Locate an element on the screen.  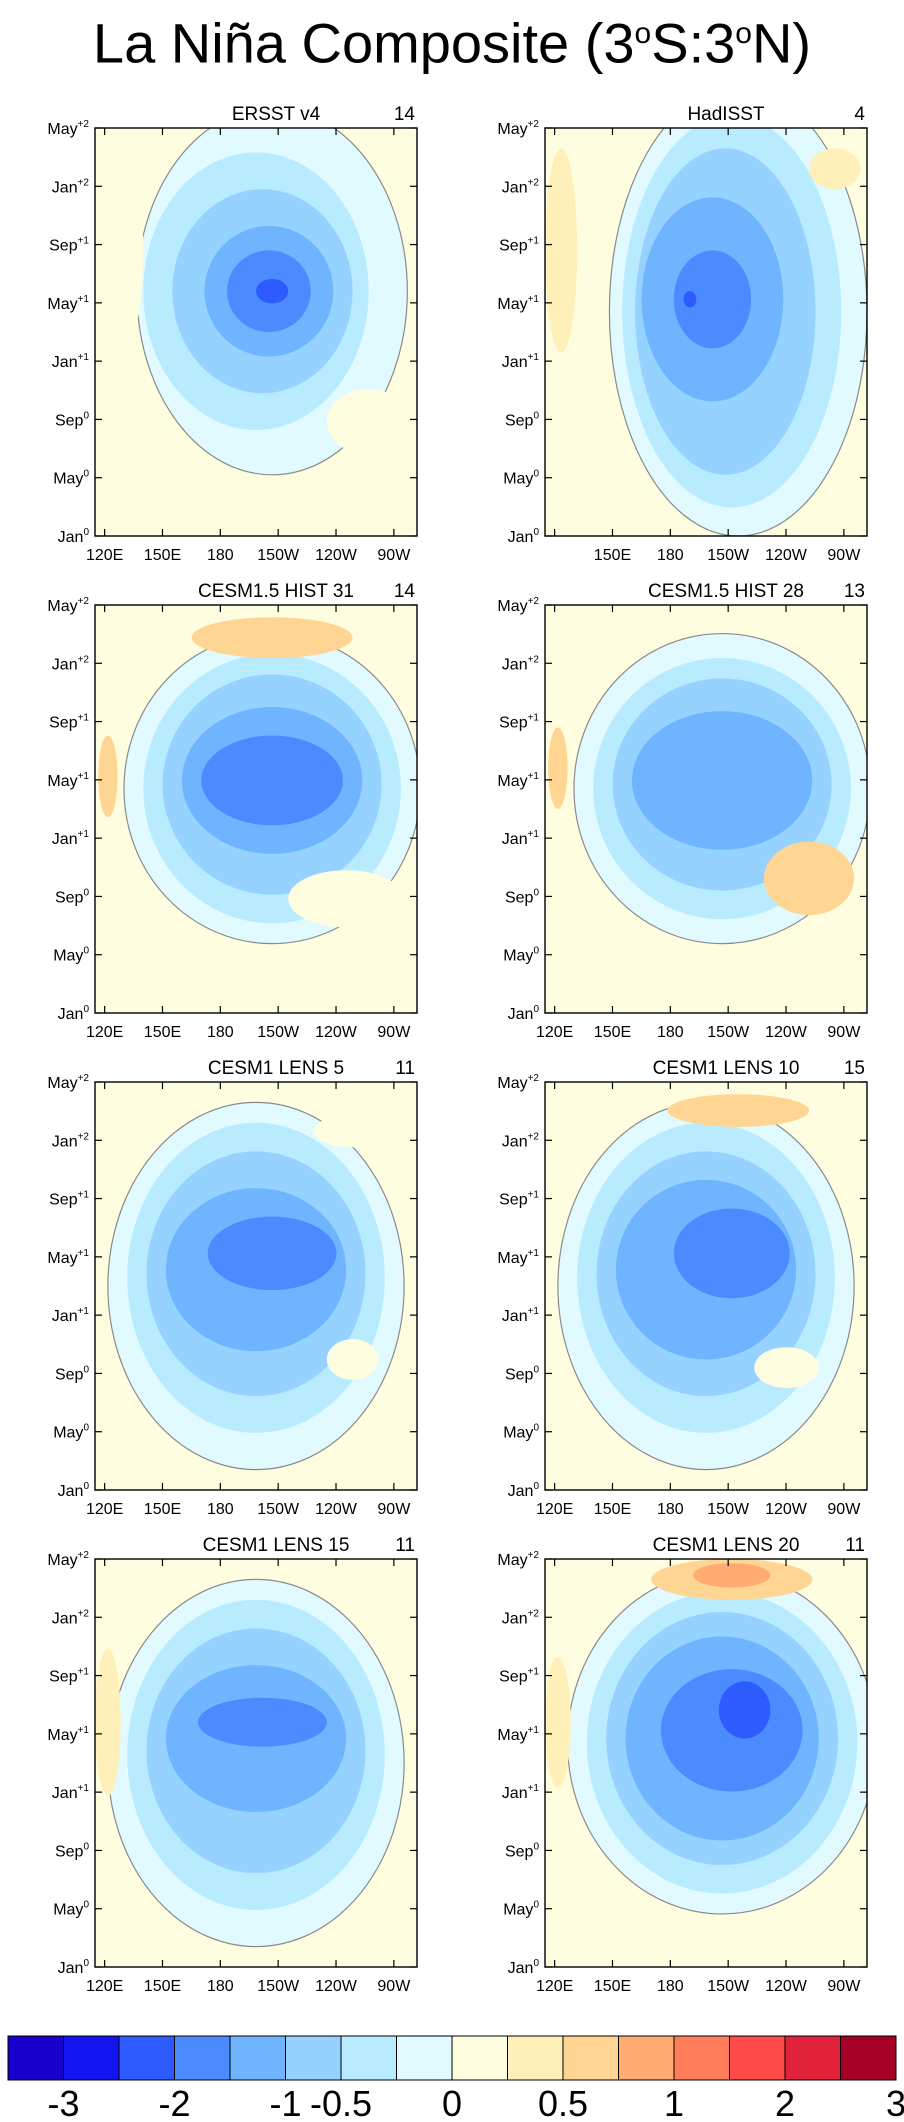
panel-count: 13 is located at coordinates (854, 591).